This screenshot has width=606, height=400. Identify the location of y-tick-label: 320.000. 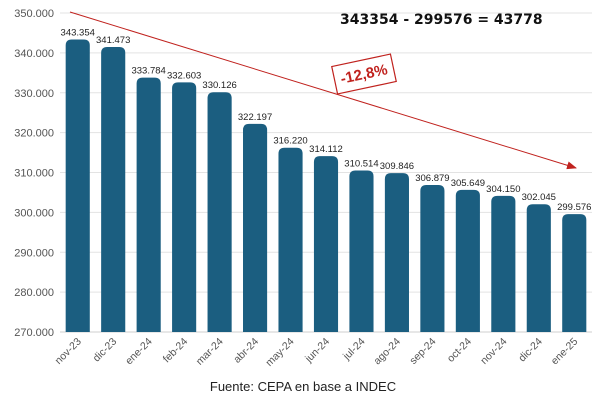
(34, 134).